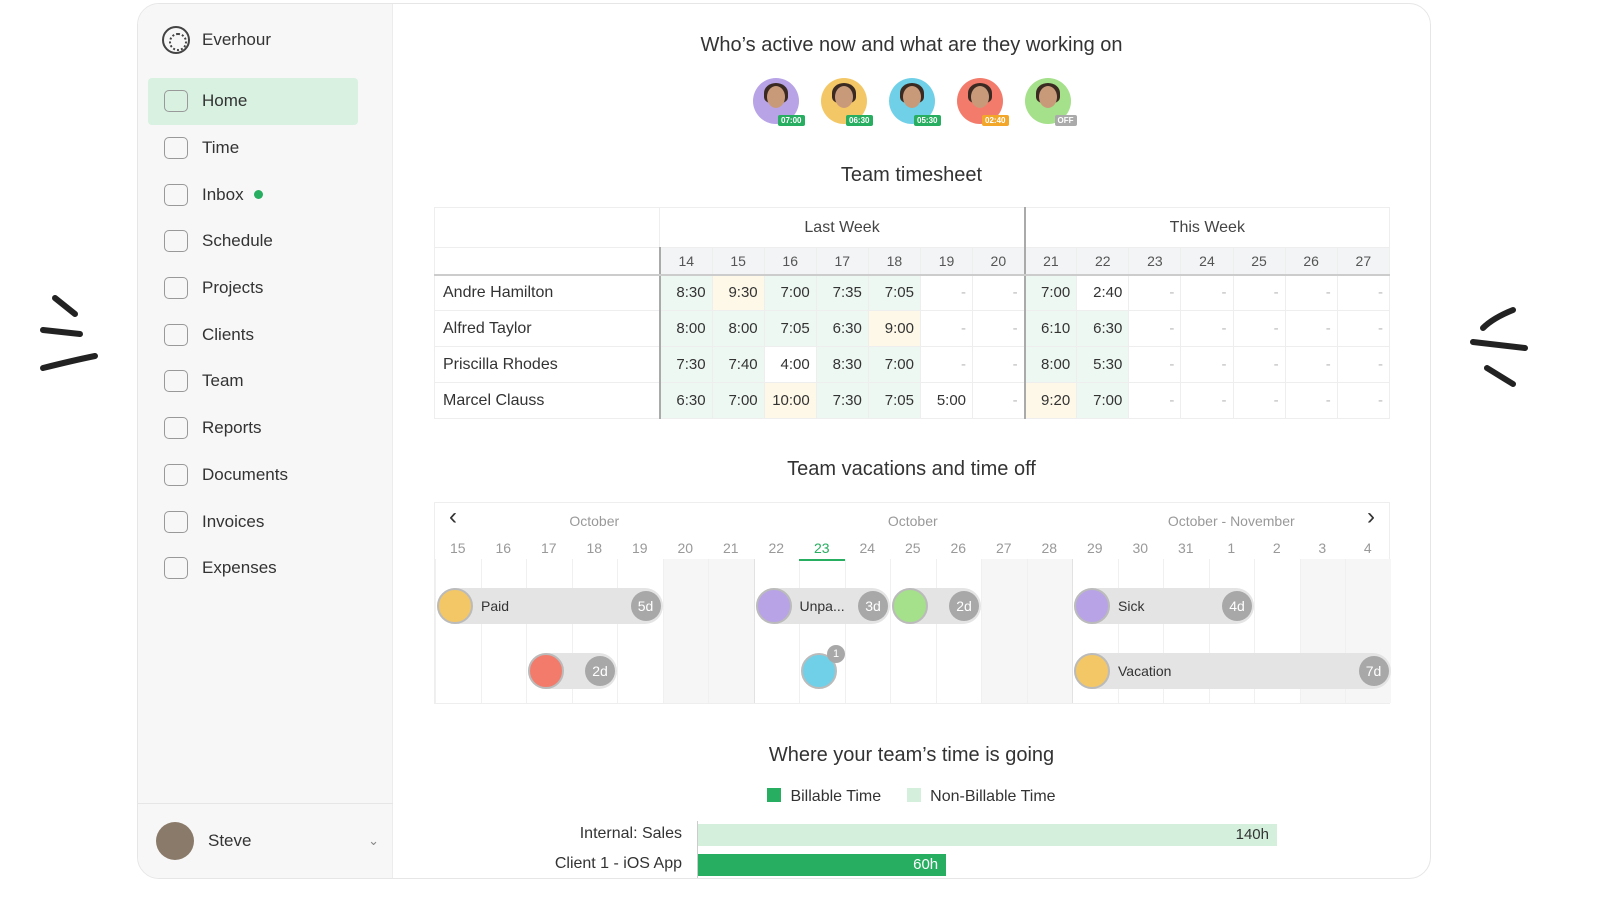 The image size is (1600, 900). I want to click on time-cell: 6:10, so click(1050, 328).